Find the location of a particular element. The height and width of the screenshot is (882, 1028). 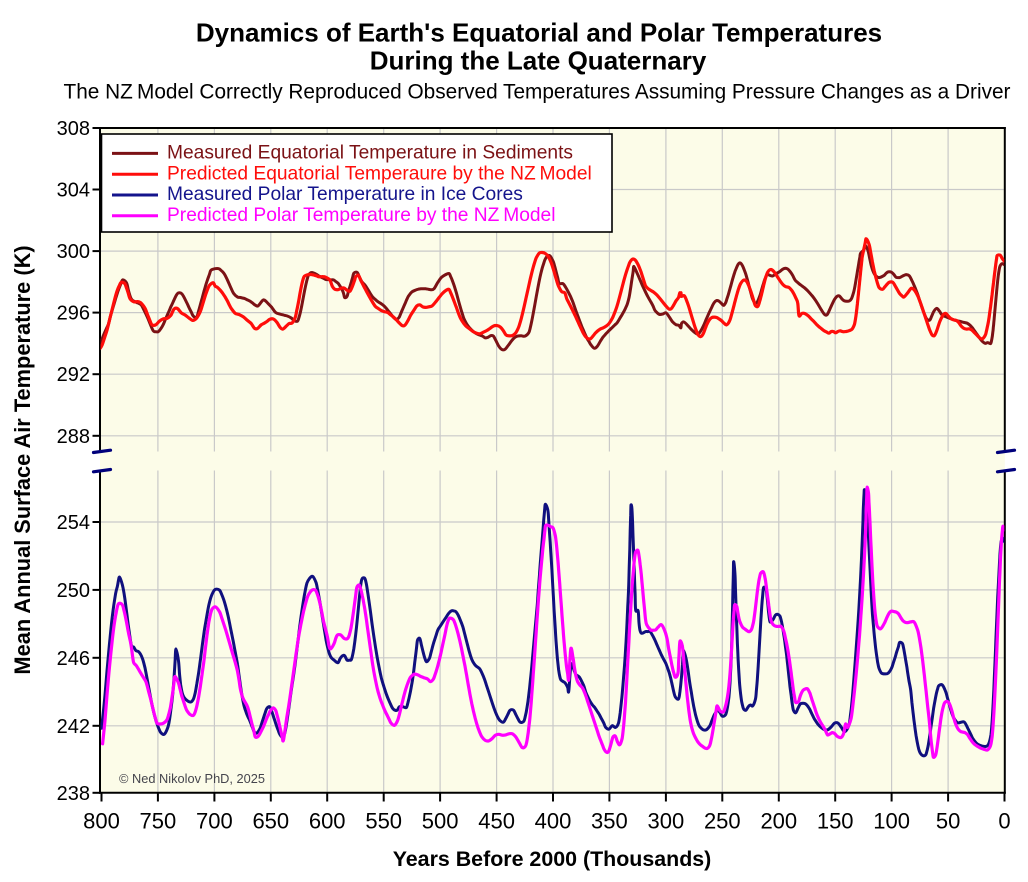

svg-text: 296 is located at coordinates (73, 314).